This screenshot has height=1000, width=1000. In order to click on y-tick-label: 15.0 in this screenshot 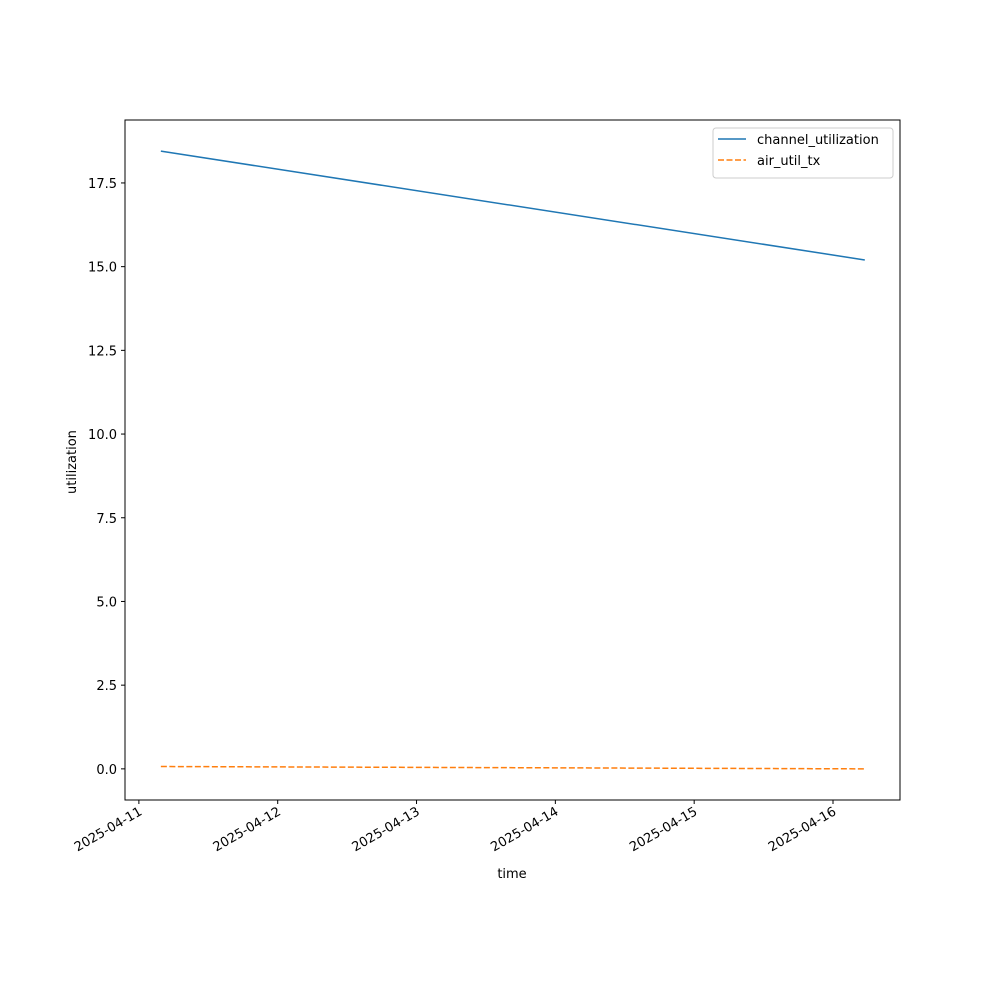, I will do `click(102, 268)`.